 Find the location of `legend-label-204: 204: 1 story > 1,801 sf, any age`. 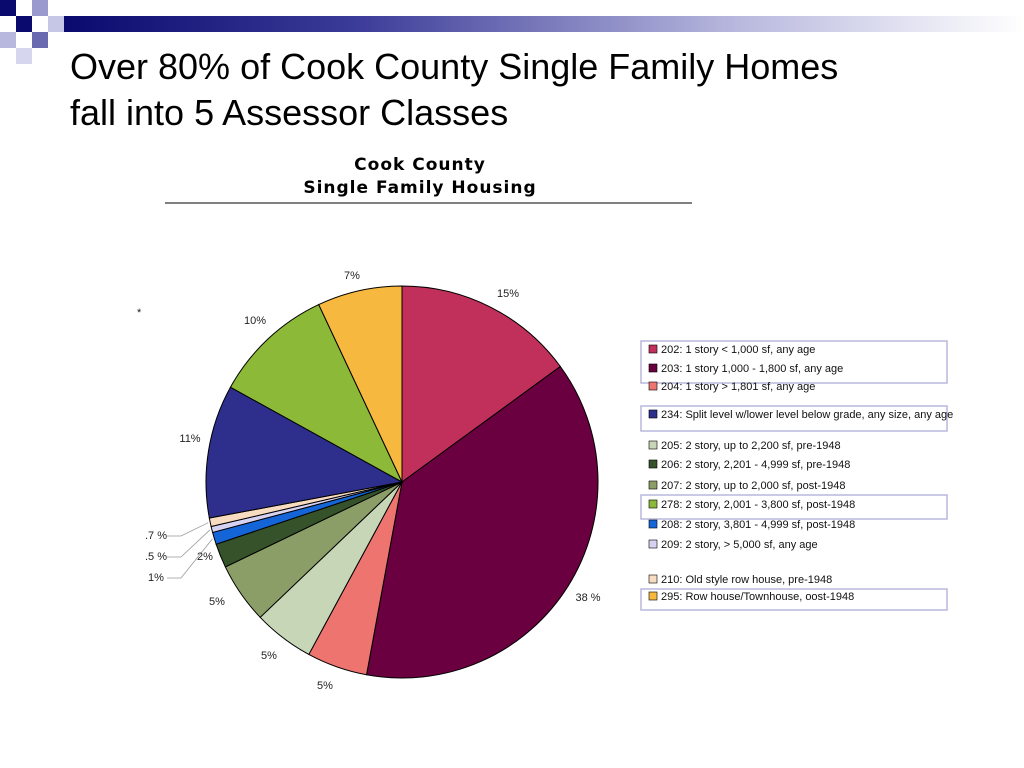

legend-label-204: 204: 1 story > 1,801 sf, any age is located at coordinates (738, 387).